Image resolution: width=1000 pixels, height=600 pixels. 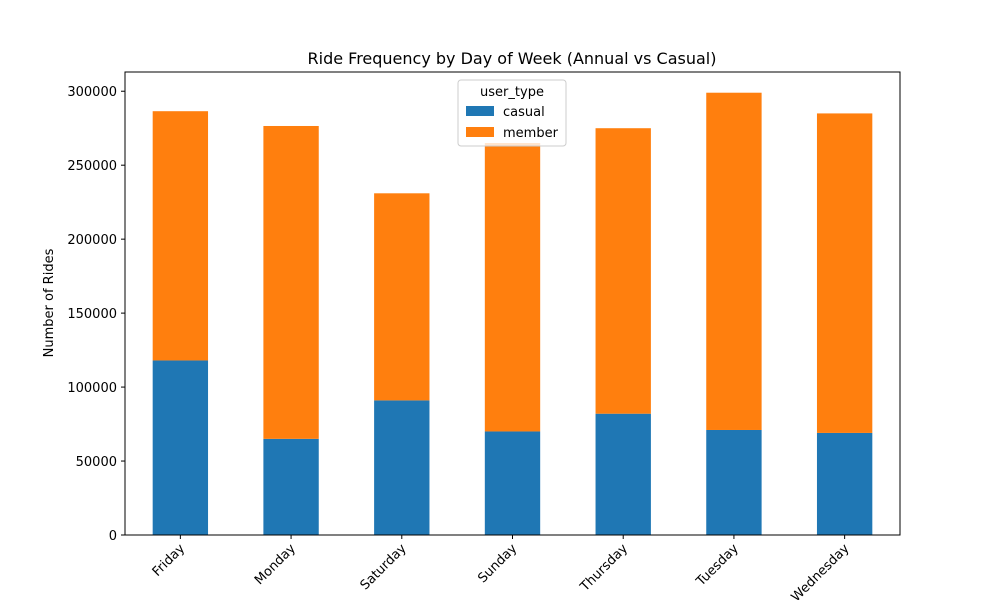 What do you see at coordinates (92, 388) in the screenshot?
I see `y-tick-label: 100000` at bounding box center [92, 388].